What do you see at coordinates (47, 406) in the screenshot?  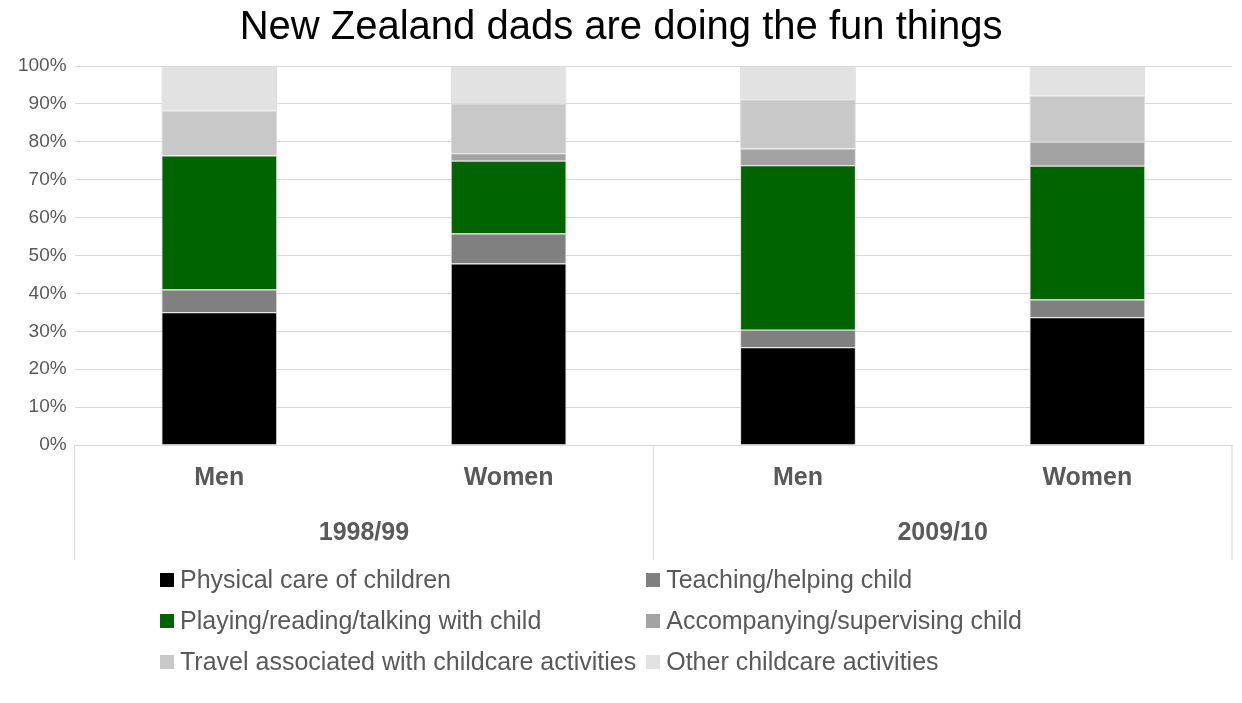 I see `y-tick-label: 10%` at bounding box center [47, 406].